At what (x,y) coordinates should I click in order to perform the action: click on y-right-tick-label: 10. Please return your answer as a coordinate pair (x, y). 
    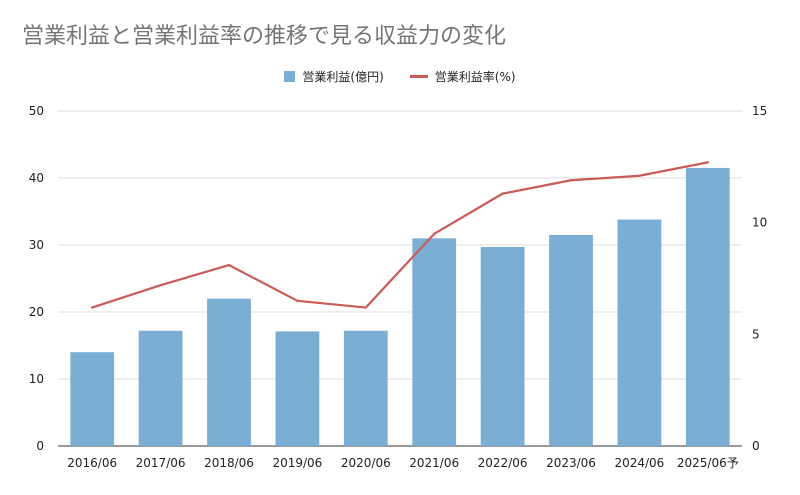
    Looking at the image, I should click on (759, 223).